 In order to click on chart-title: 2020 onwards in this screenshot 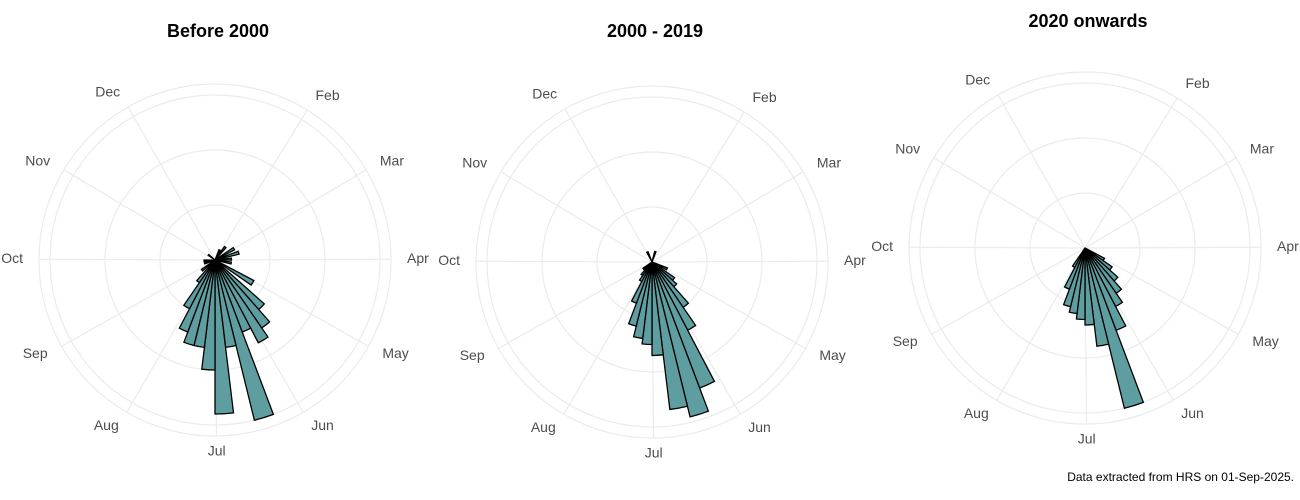, I will do `click(1087, 21)`.